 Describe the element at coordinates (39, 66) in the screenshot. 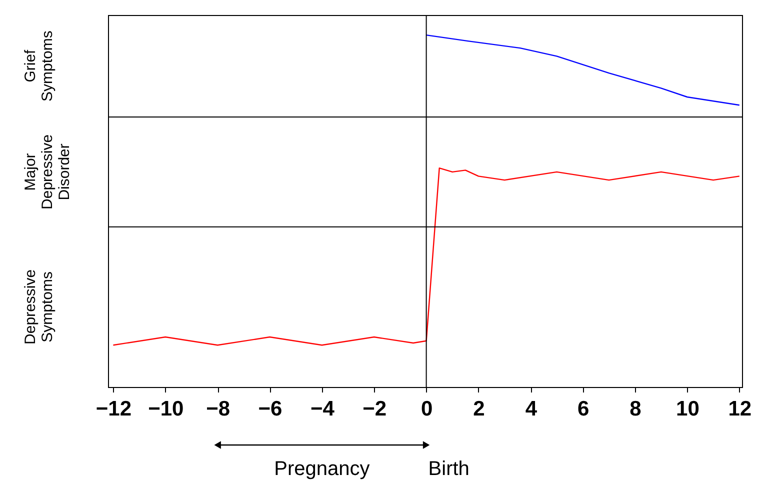

I see `text: Grief Symptoms` at that location.